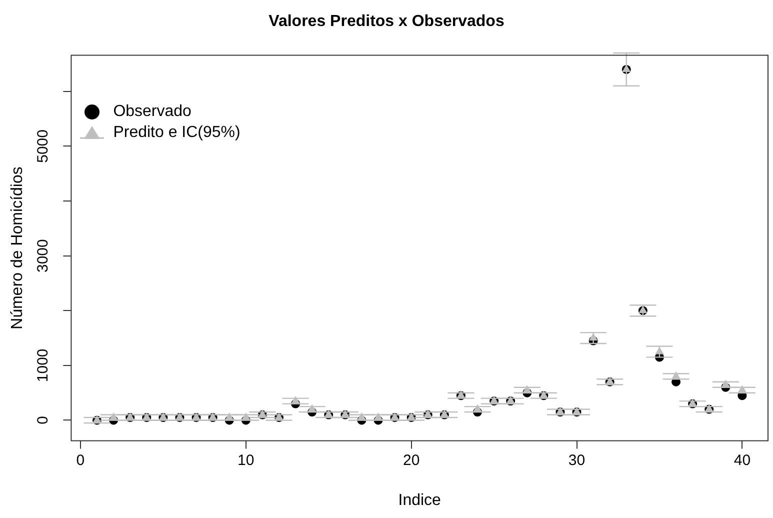 Image resolution: width=773 pixels, height=518 pixels. Describe the element at coordinates (411, 460) in the screenshot. I see `x-tick-label: 20` at that location.